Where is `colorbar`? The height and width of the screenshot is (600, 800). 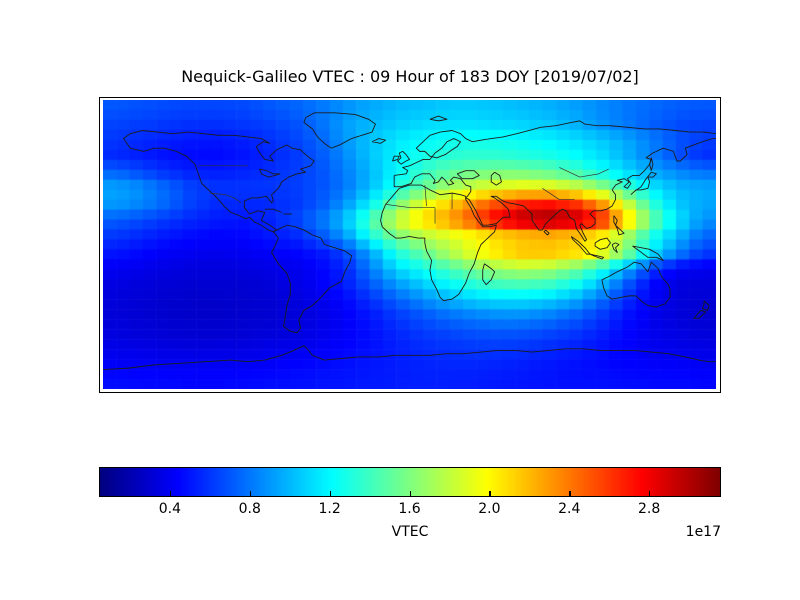
colorbar is located at coordinates (410, 482).